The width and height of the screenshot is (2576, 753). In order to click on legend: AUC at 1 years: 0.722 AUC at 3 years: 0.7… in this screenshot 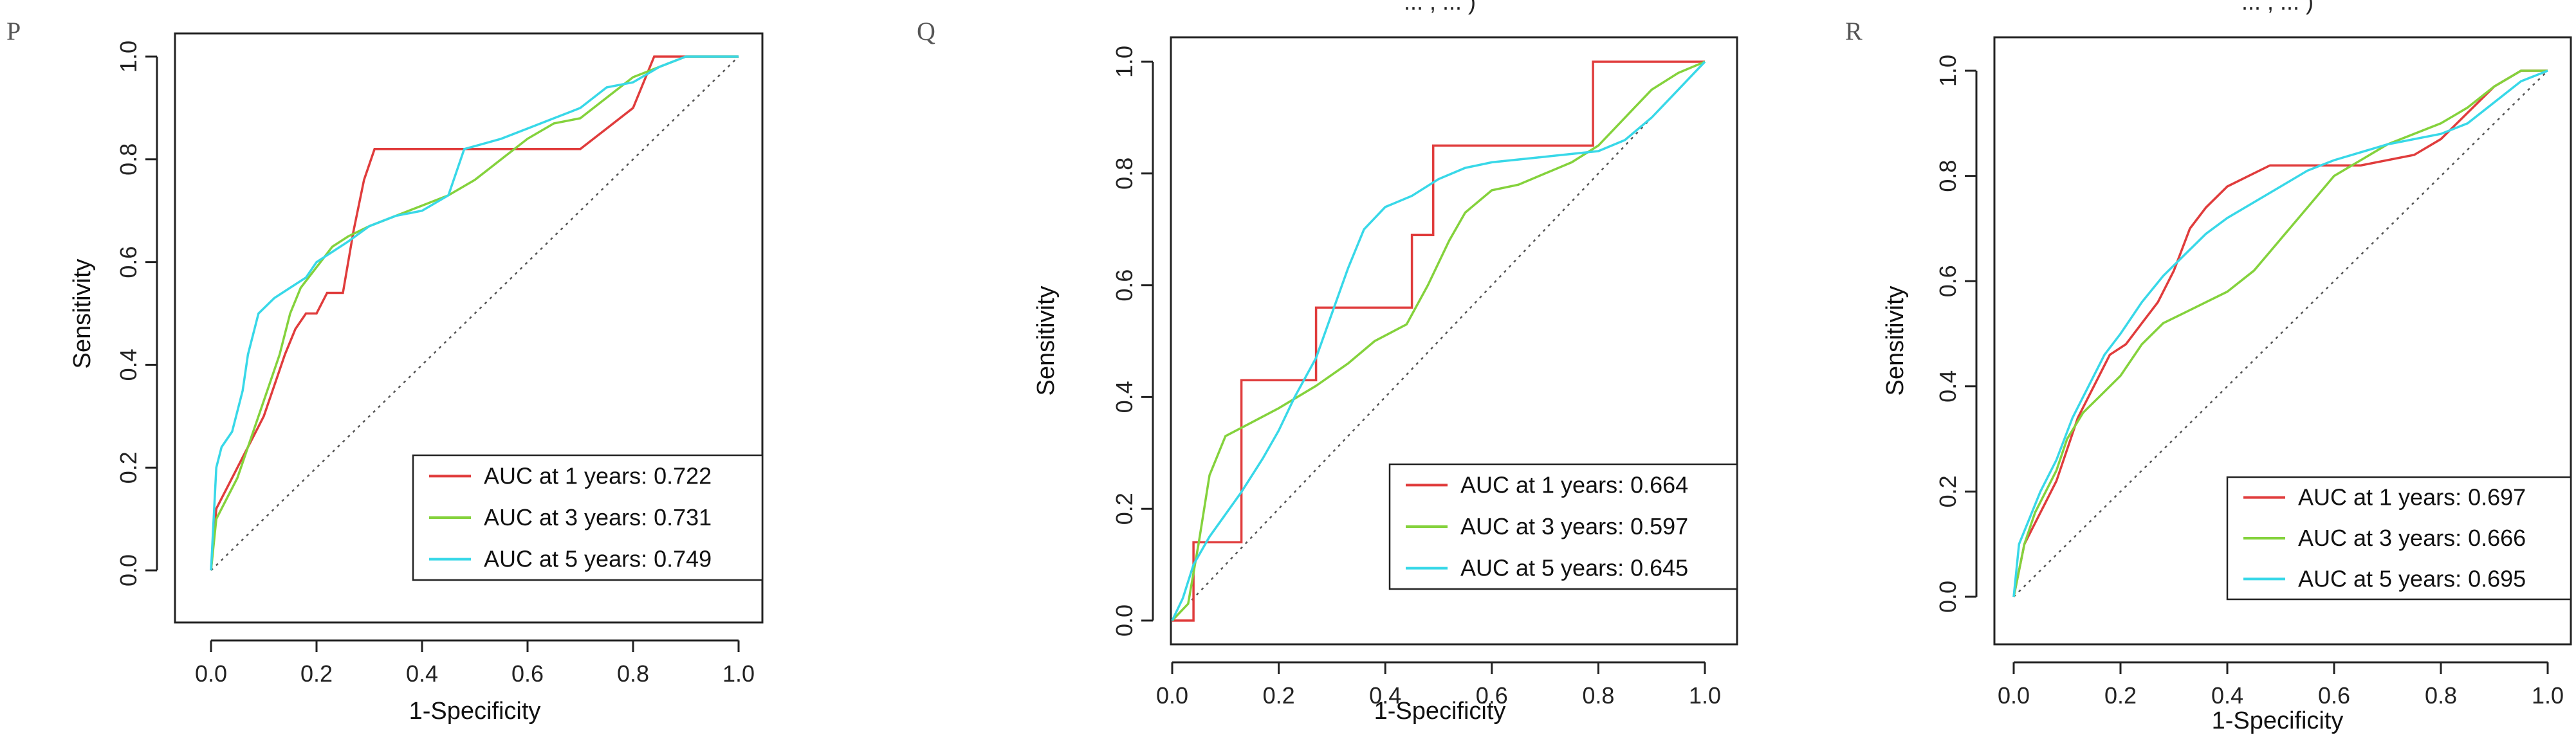, I will do `click(588, 517)`.